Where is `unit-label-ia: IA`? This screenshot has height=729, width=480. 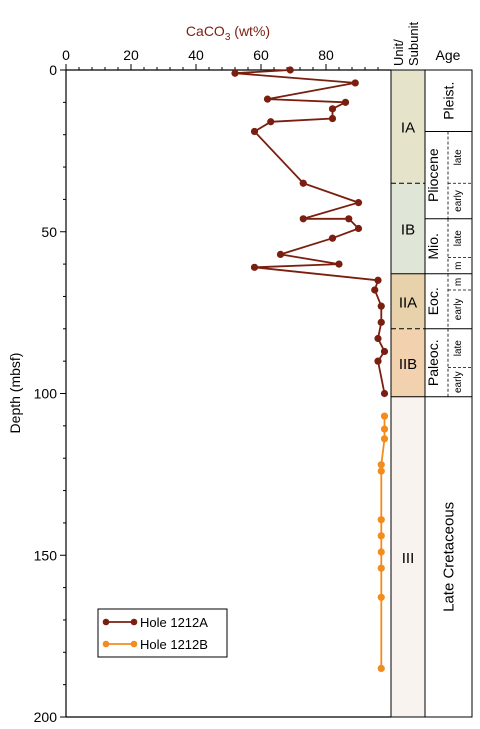
unit-label-ia: IA is located at coordinates (408, 128).